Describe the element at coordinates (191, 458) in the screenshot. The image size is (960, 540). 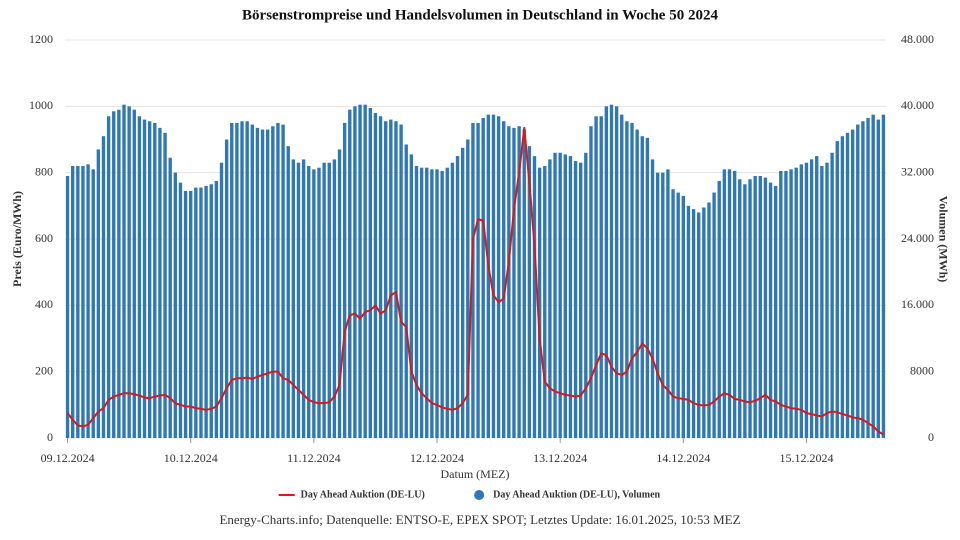
I see `x-tick-label: 10.12.2024` at that location.